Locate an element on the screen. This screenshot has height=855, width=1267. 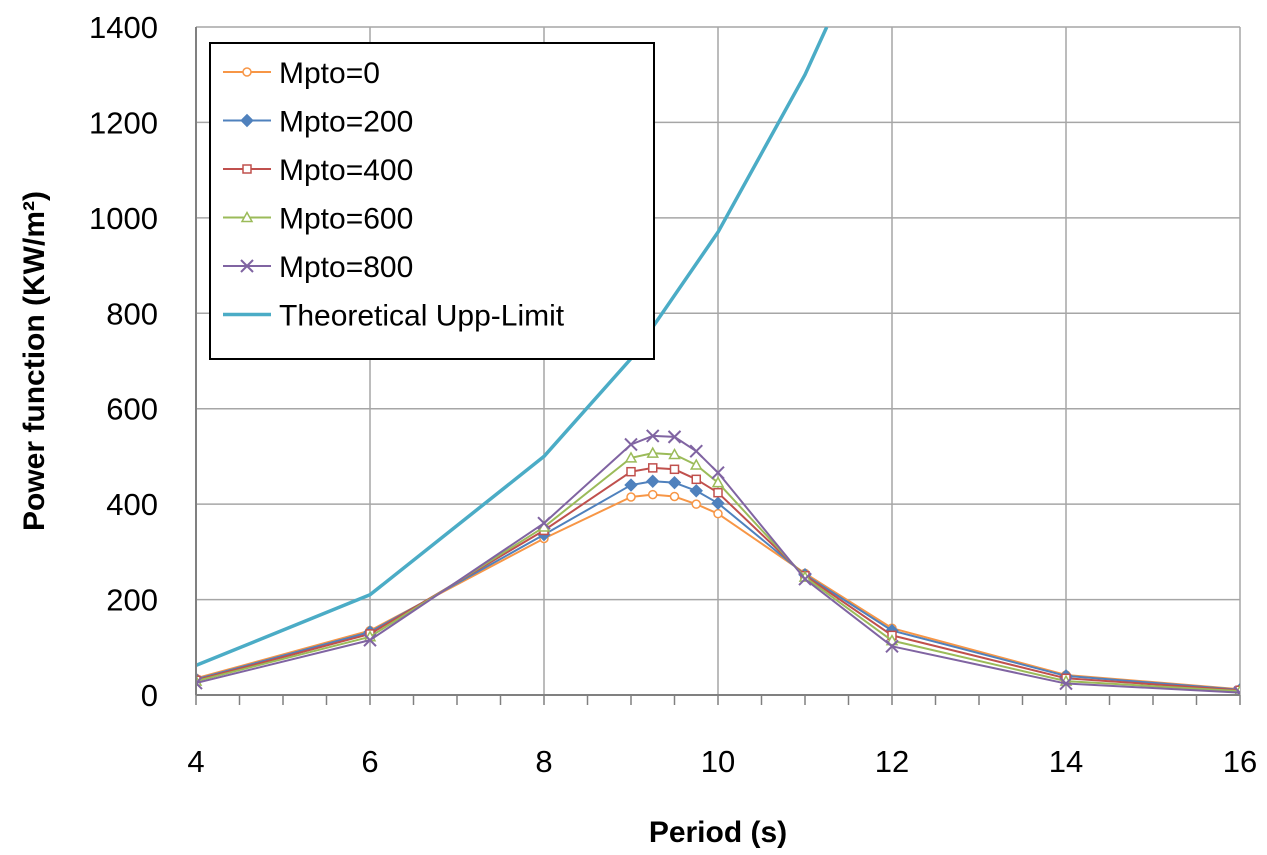
x-axis-title: Period (s) is located at coordinates (718, 832).